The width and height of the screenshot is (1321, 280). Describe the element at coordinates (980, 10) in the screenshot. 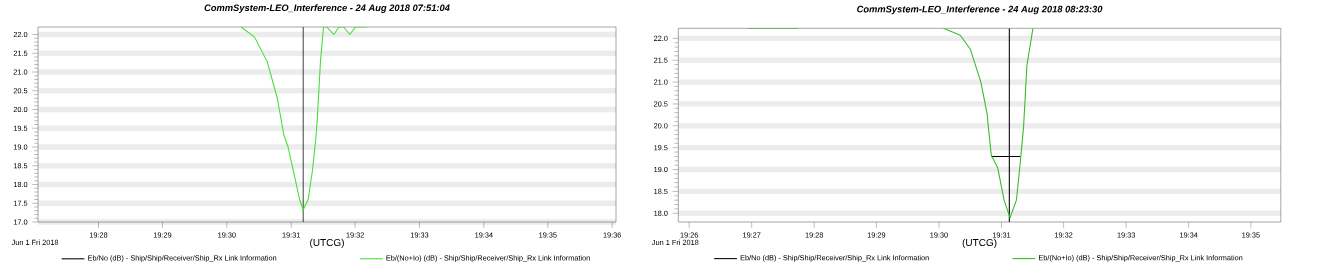

I see `chart-title: CommSystem-LEO_Interference - 24 Aug 2018 08:23:30` at that location.